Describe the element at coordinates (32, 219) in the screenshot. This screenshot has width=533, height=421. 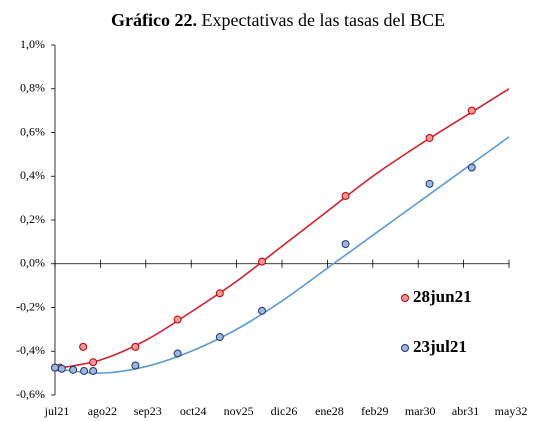
I see `y-tick-label: 0,2%` at that location.